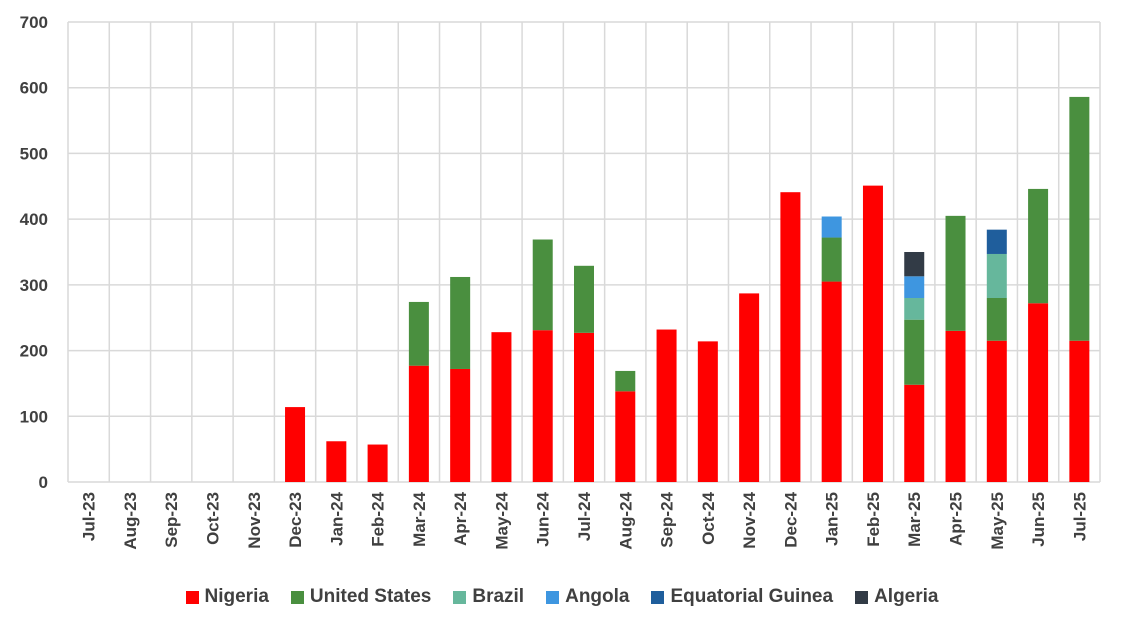 The width and height of the screenshot is (1124, 630). I want to click on y-tick-label: 300, so click(34, 285).